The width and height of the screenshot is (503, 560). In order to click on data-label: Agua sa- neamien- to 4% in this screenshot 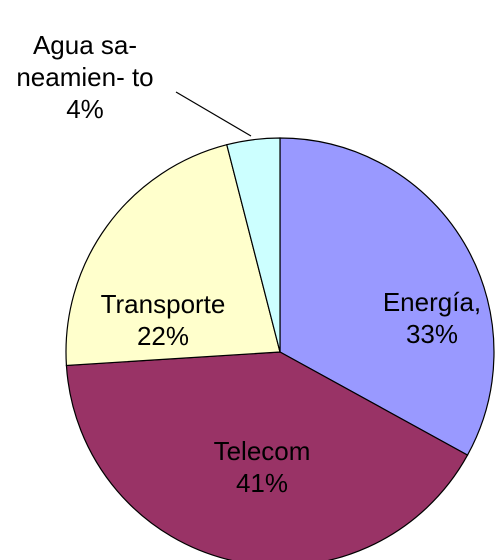, I will do `click(85, 77)`.